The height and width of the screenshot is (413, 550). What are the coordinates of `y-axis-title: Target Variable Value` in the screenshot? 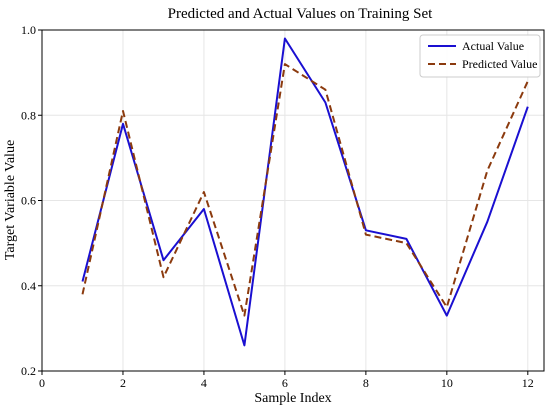 It's located at (10, 200).